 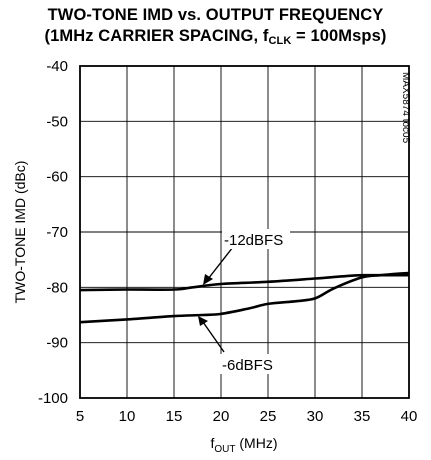 What do you see at coordinates (315, 416) in the screenshot?
I see `x-tick-label: 30` at bounding box center [315, 416].